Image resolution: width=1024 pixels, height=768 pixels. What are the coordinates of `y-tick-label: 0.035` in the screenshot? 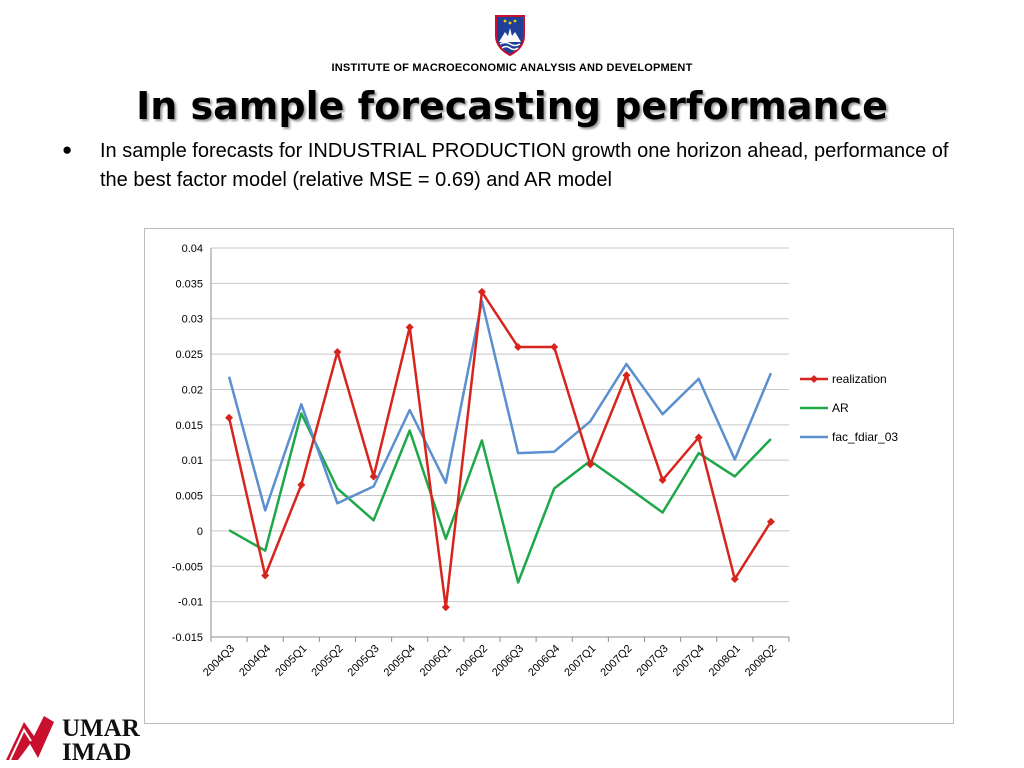 It's located at (189, 284).